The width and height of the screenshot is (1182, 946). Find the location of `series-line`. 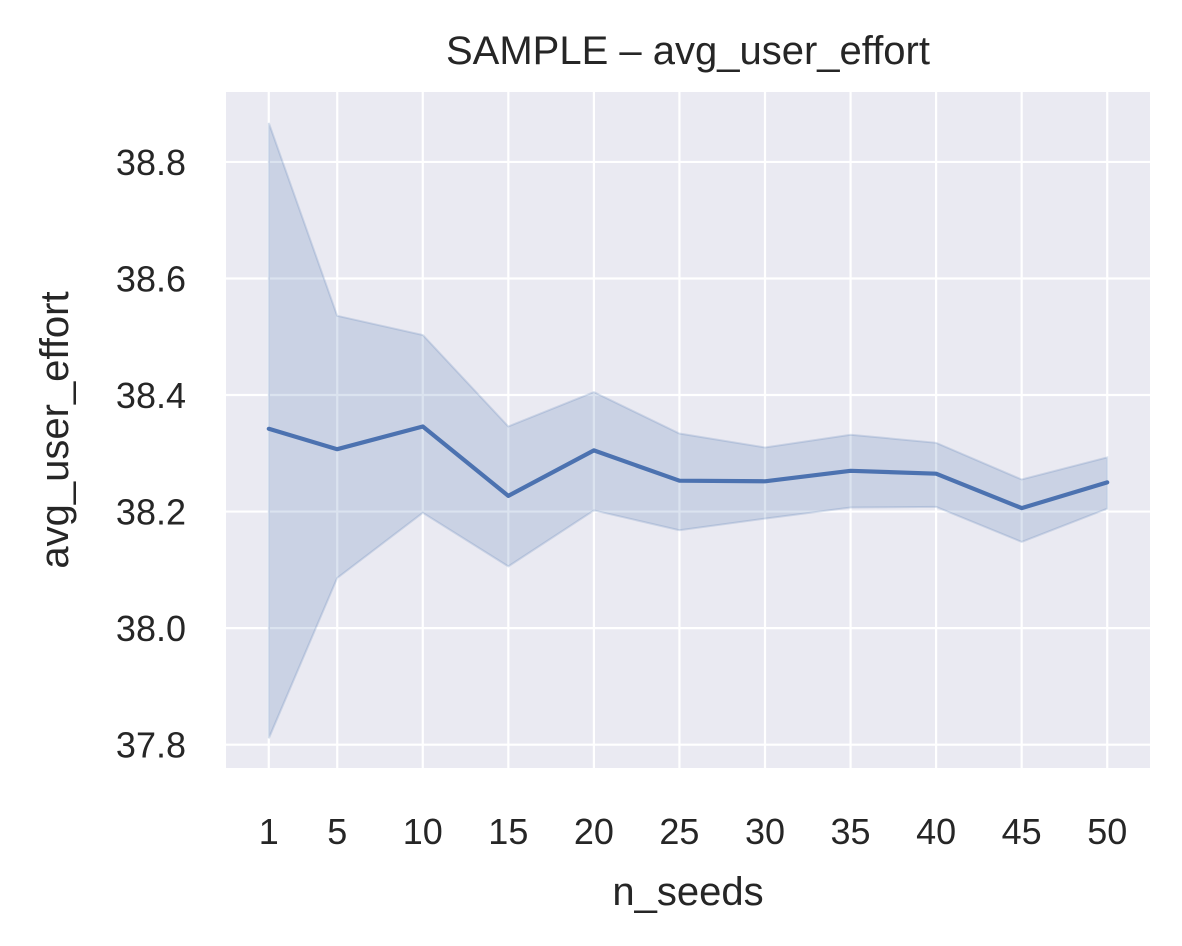

series-line is located at coordinates (688, 467).